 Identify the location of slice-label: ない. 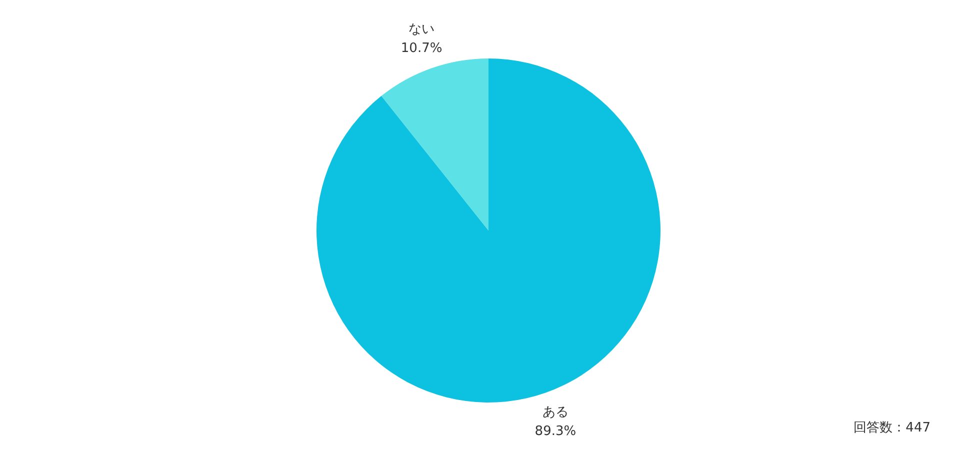
(421, 29).